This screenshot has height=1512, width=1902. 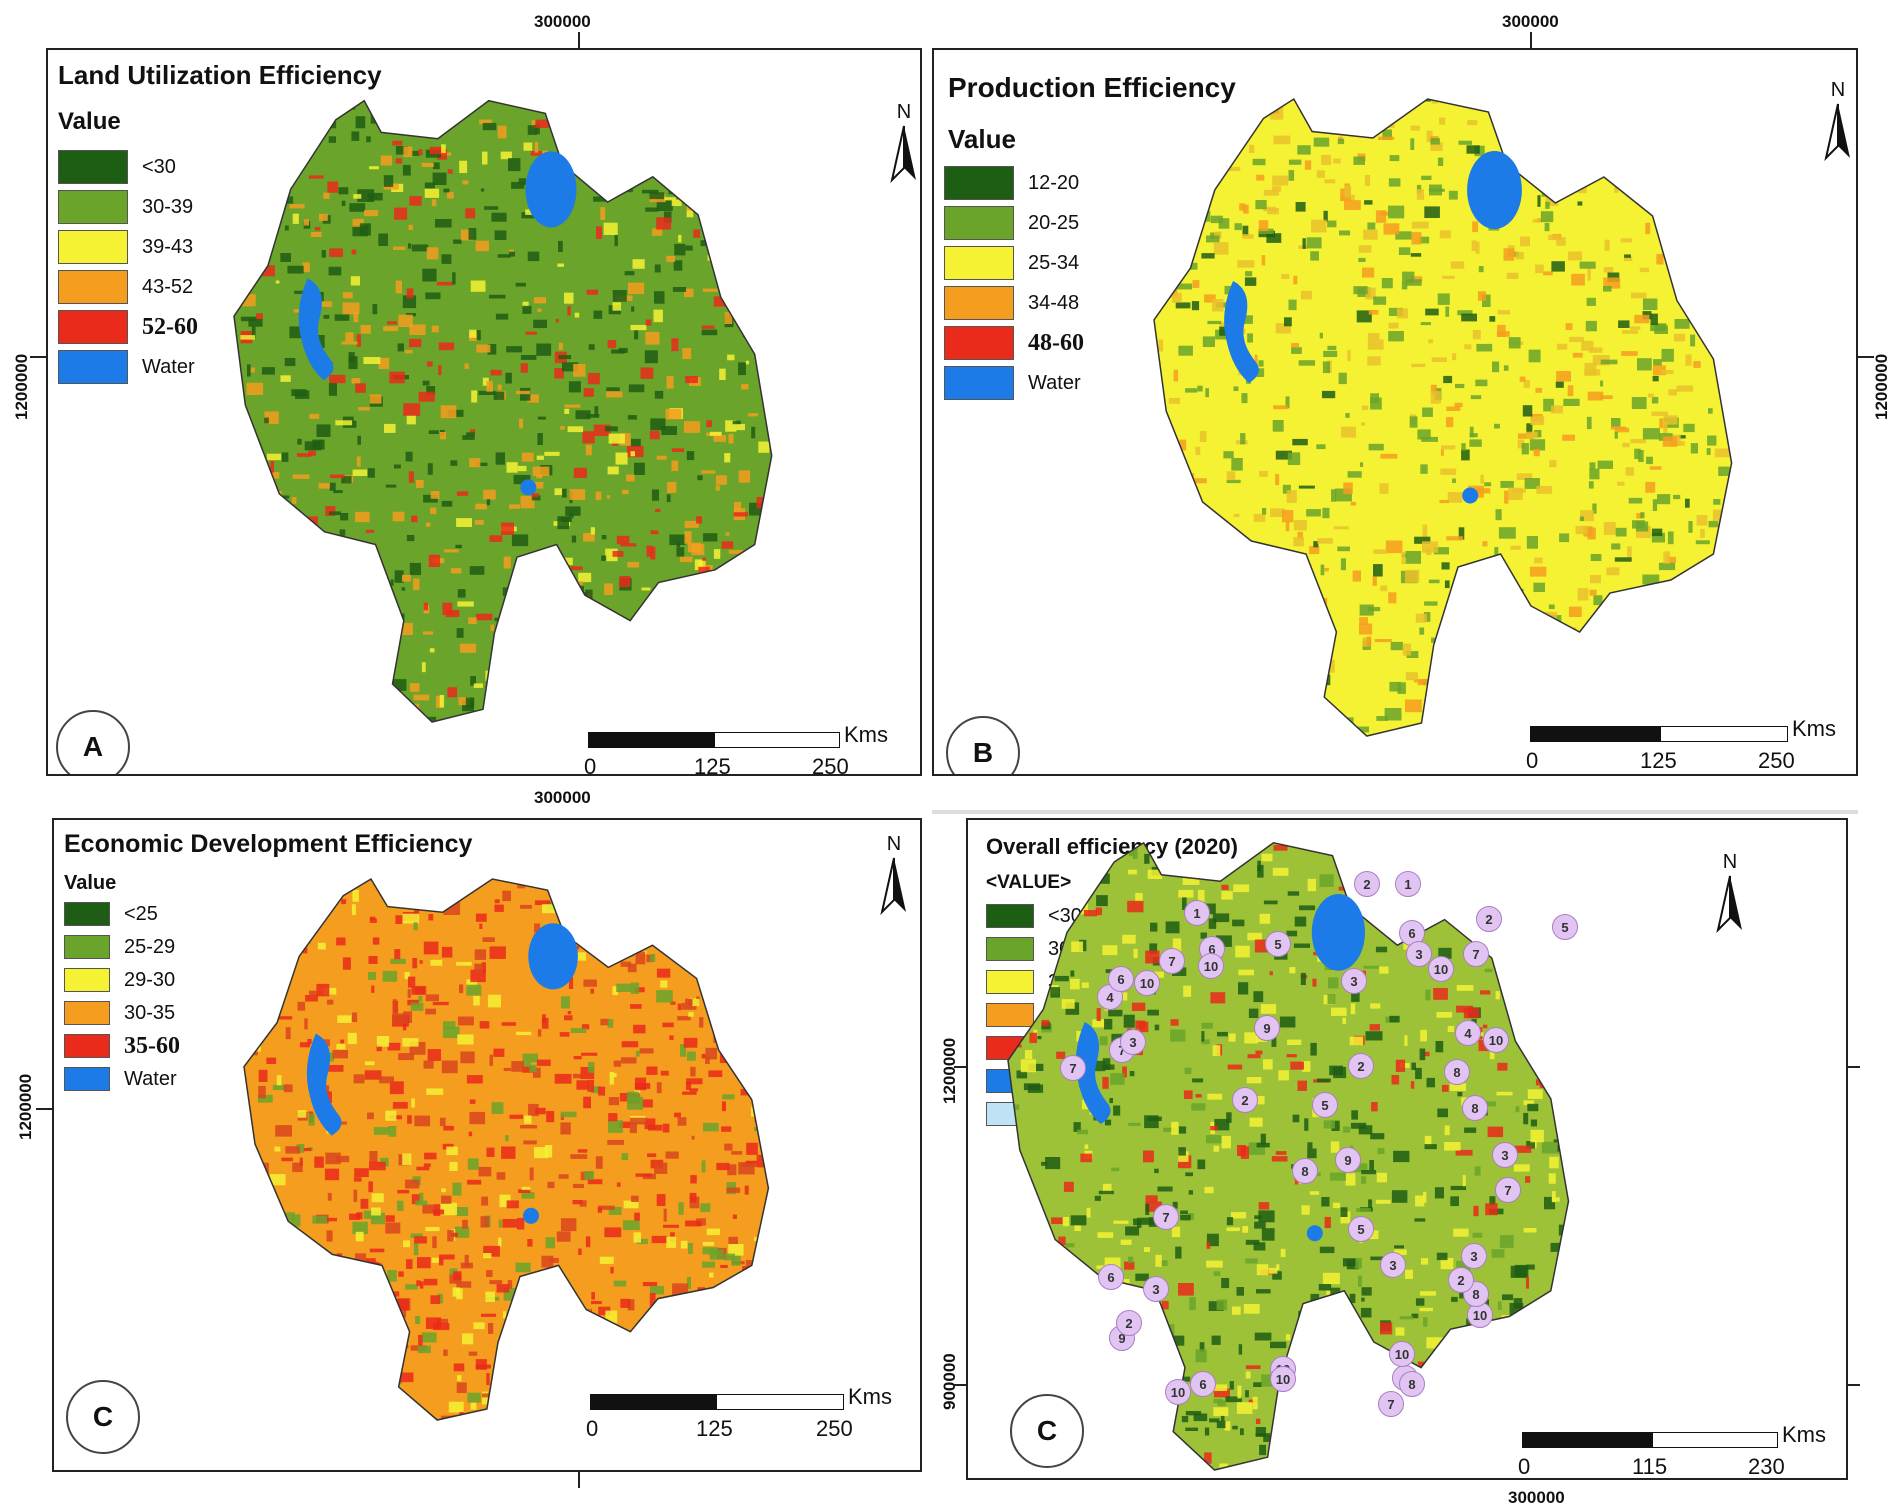 I want to click on legend-label: 25-29, so click(x=150, y=946).